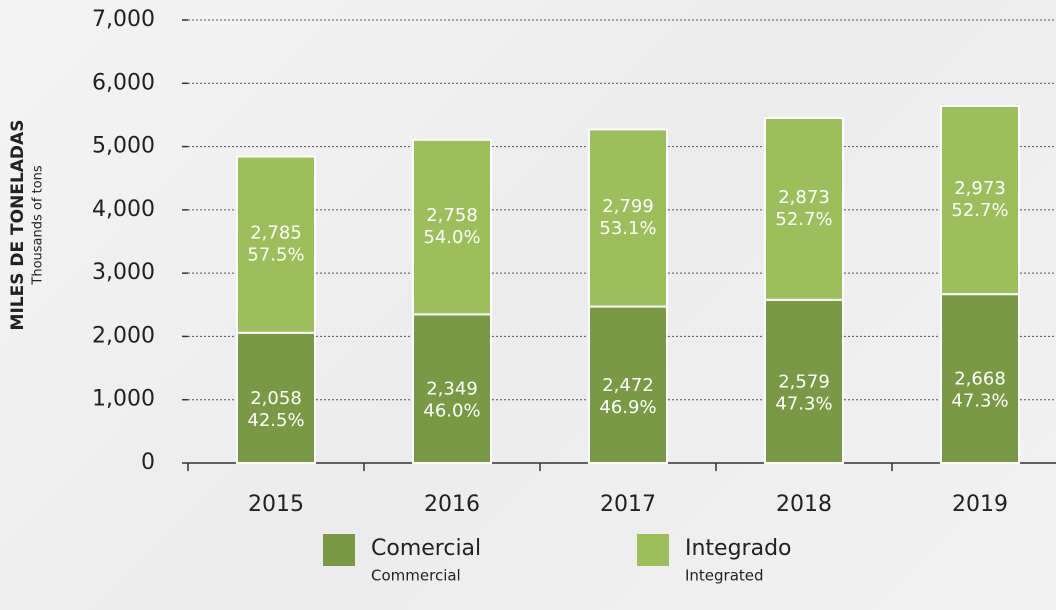  Describe the element at coordinates (123, 209) in the screenshot. I see `y-tick-label: 4,000` at that location.